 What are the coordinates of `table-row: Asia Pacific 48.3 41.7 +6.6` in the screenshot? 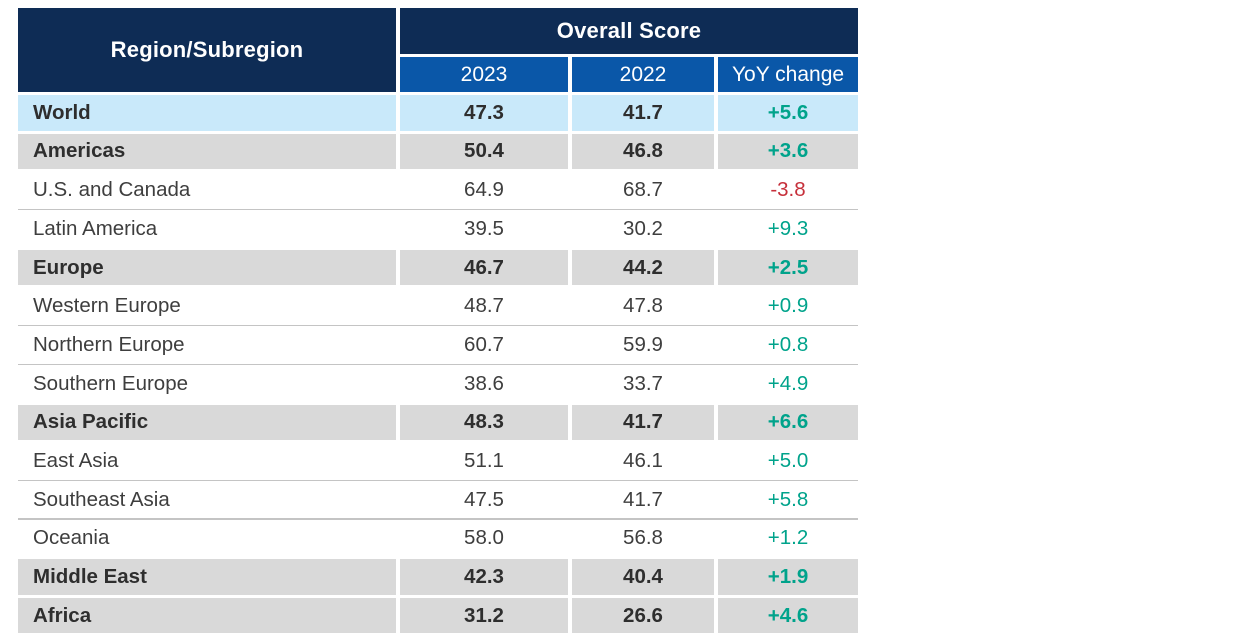 It's located at (438, 422).